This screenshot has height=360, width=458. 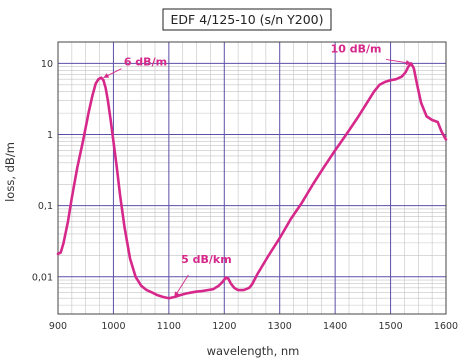 What do you see at coordinates (356, 48) in the screenshot?
I see `annotation-label: 10 dB/m` at bounding box center [356, 48].